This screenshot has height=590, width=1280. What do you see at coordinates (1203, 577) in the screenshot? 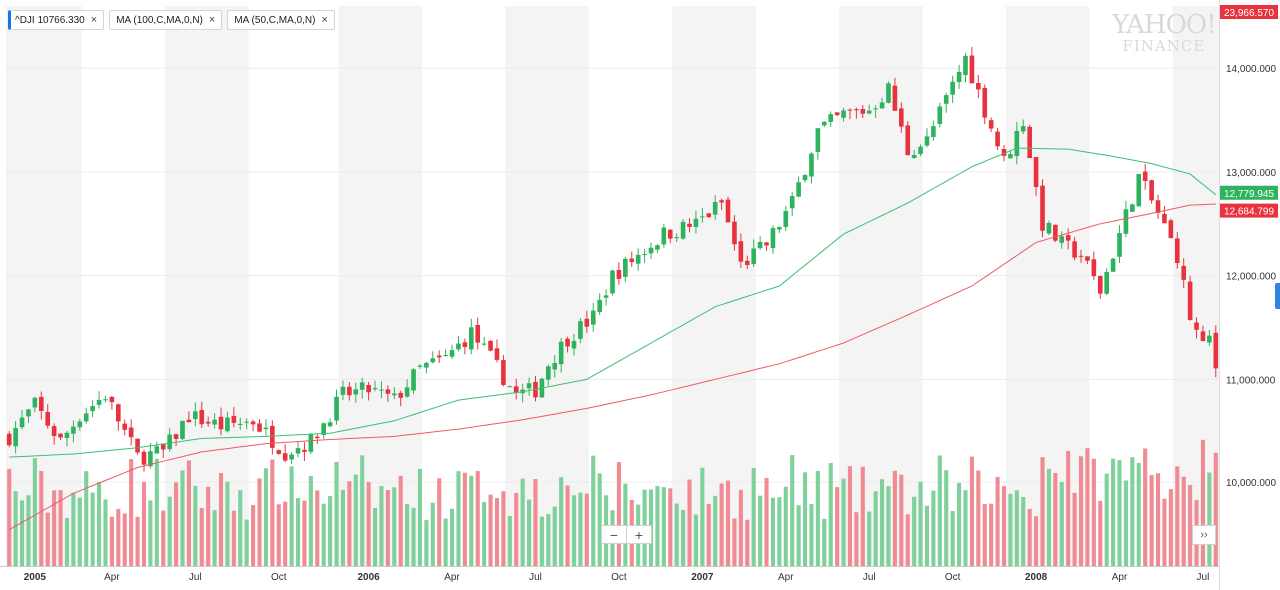
I see `x-tick-label: Jul` at bounding box center [1203, 577].